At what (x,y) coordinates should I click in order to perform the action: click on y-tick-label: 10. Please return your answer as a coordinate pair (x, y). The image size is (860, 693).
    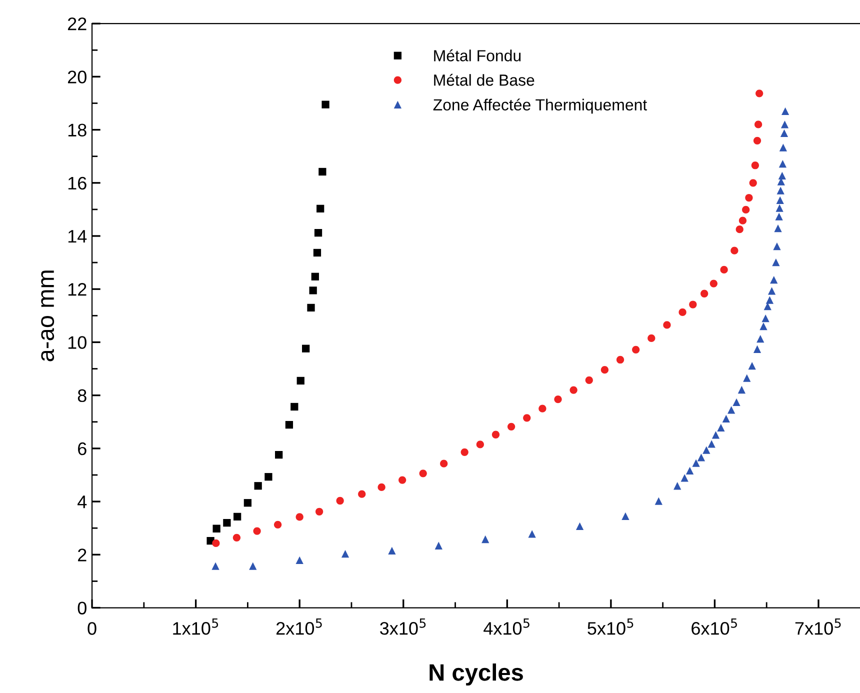
    Looking at the image, I should click on (77, 342).